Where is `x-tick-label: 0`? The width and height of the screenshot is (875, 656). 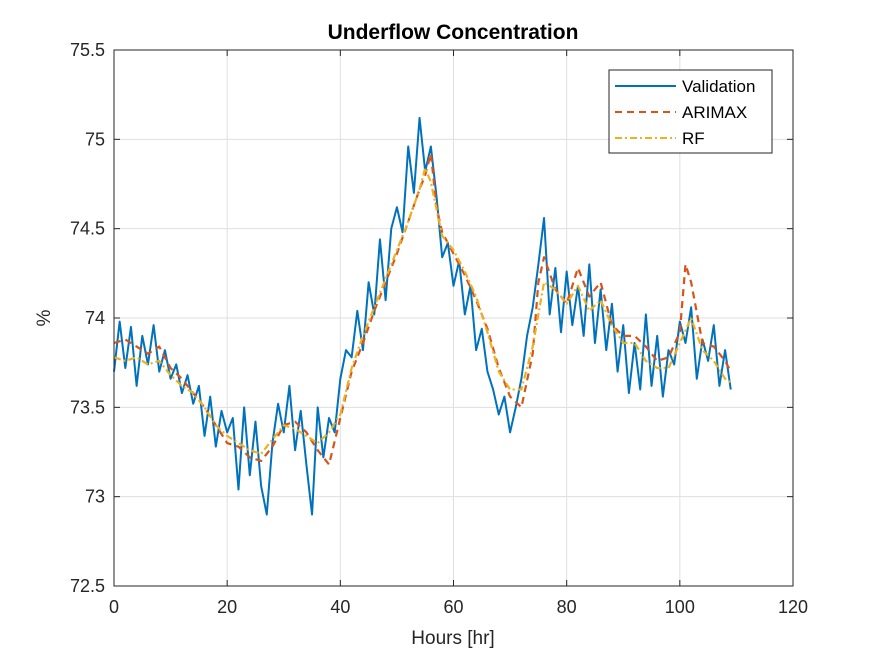 x-tick-label: 0 is located at coordinates (114, 607).